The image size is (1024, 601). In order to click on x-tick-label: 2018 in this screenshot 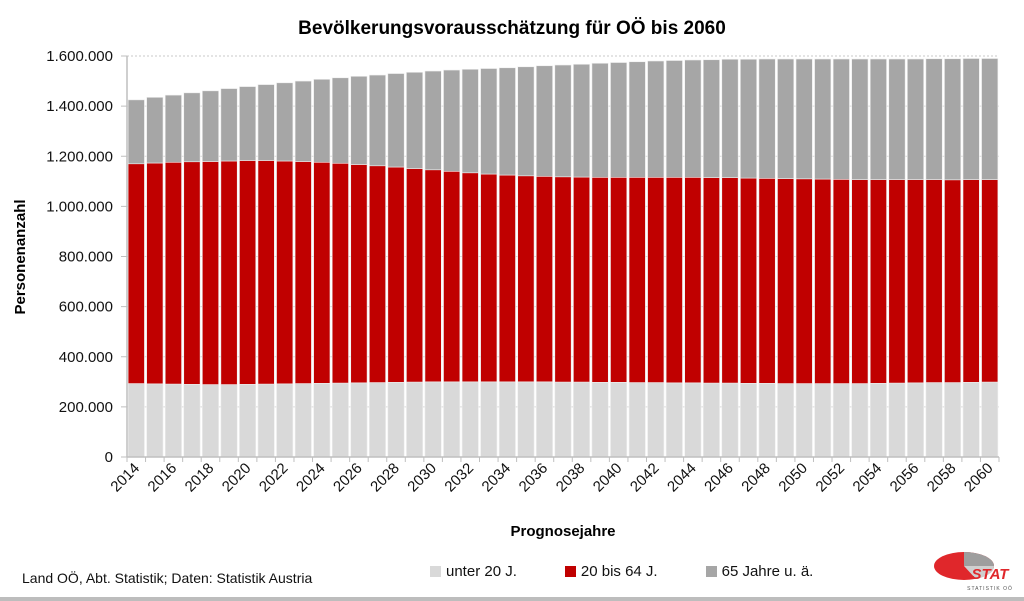, I will do `click(200, 478)`.